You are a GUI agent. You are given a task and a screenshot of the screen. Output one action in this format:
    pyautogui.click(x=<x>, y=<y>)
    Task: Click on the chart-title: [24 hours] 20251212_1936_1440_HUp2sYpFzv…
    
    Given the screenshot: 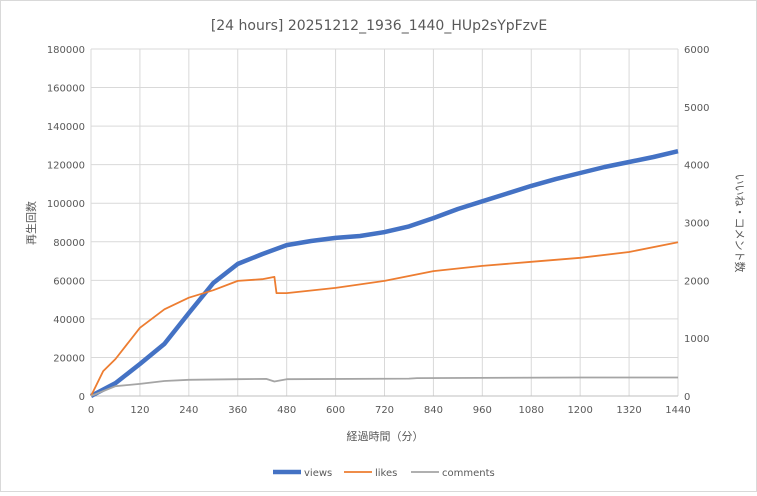 What is the action you would take?
    pyautogui.click(x=379, y=26)
    